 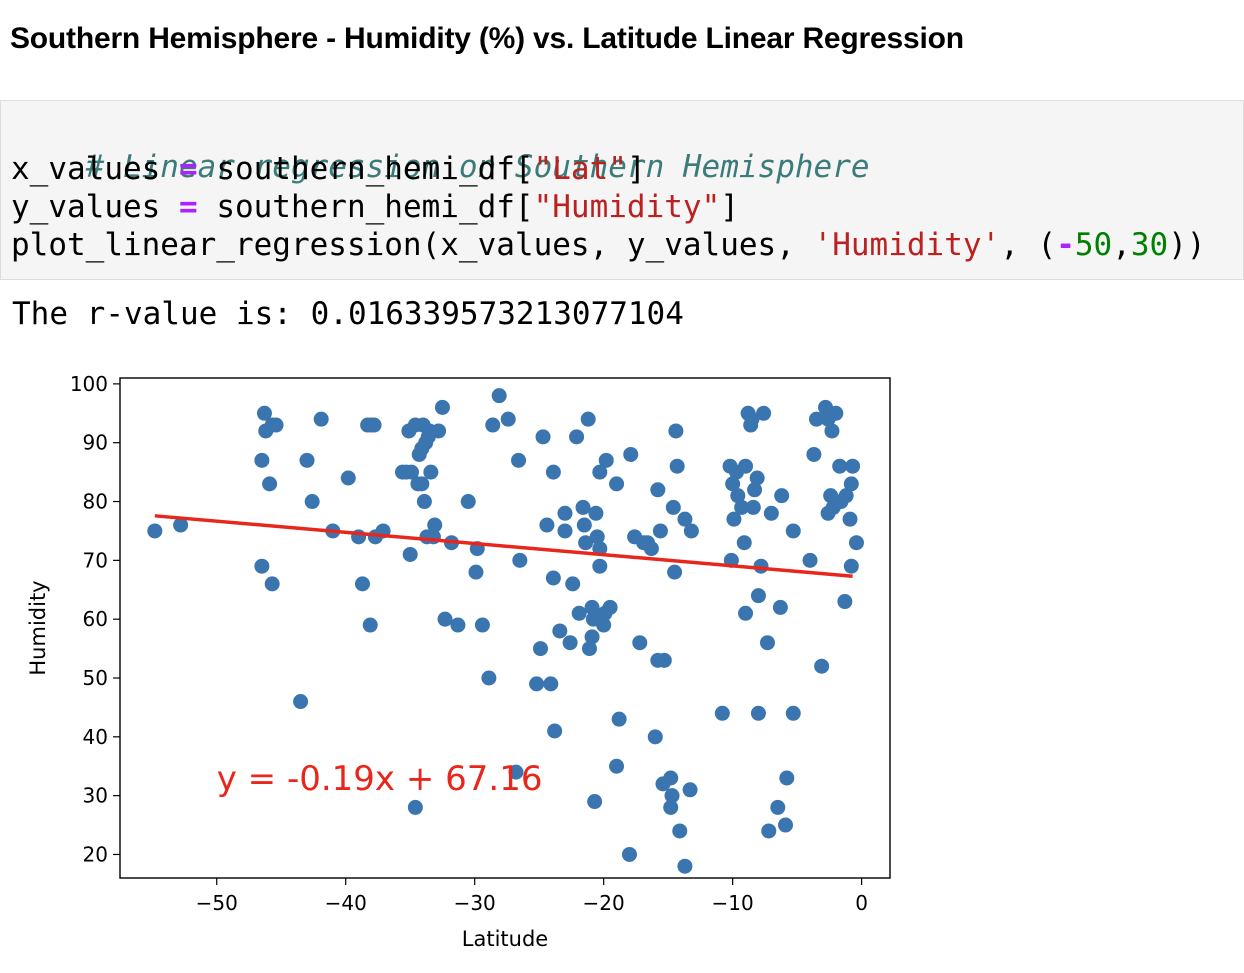 What do you see at coordinates (475, 903) in the screenshot?
I see `x-tick-label: −30` at bounding box center [475, 903].